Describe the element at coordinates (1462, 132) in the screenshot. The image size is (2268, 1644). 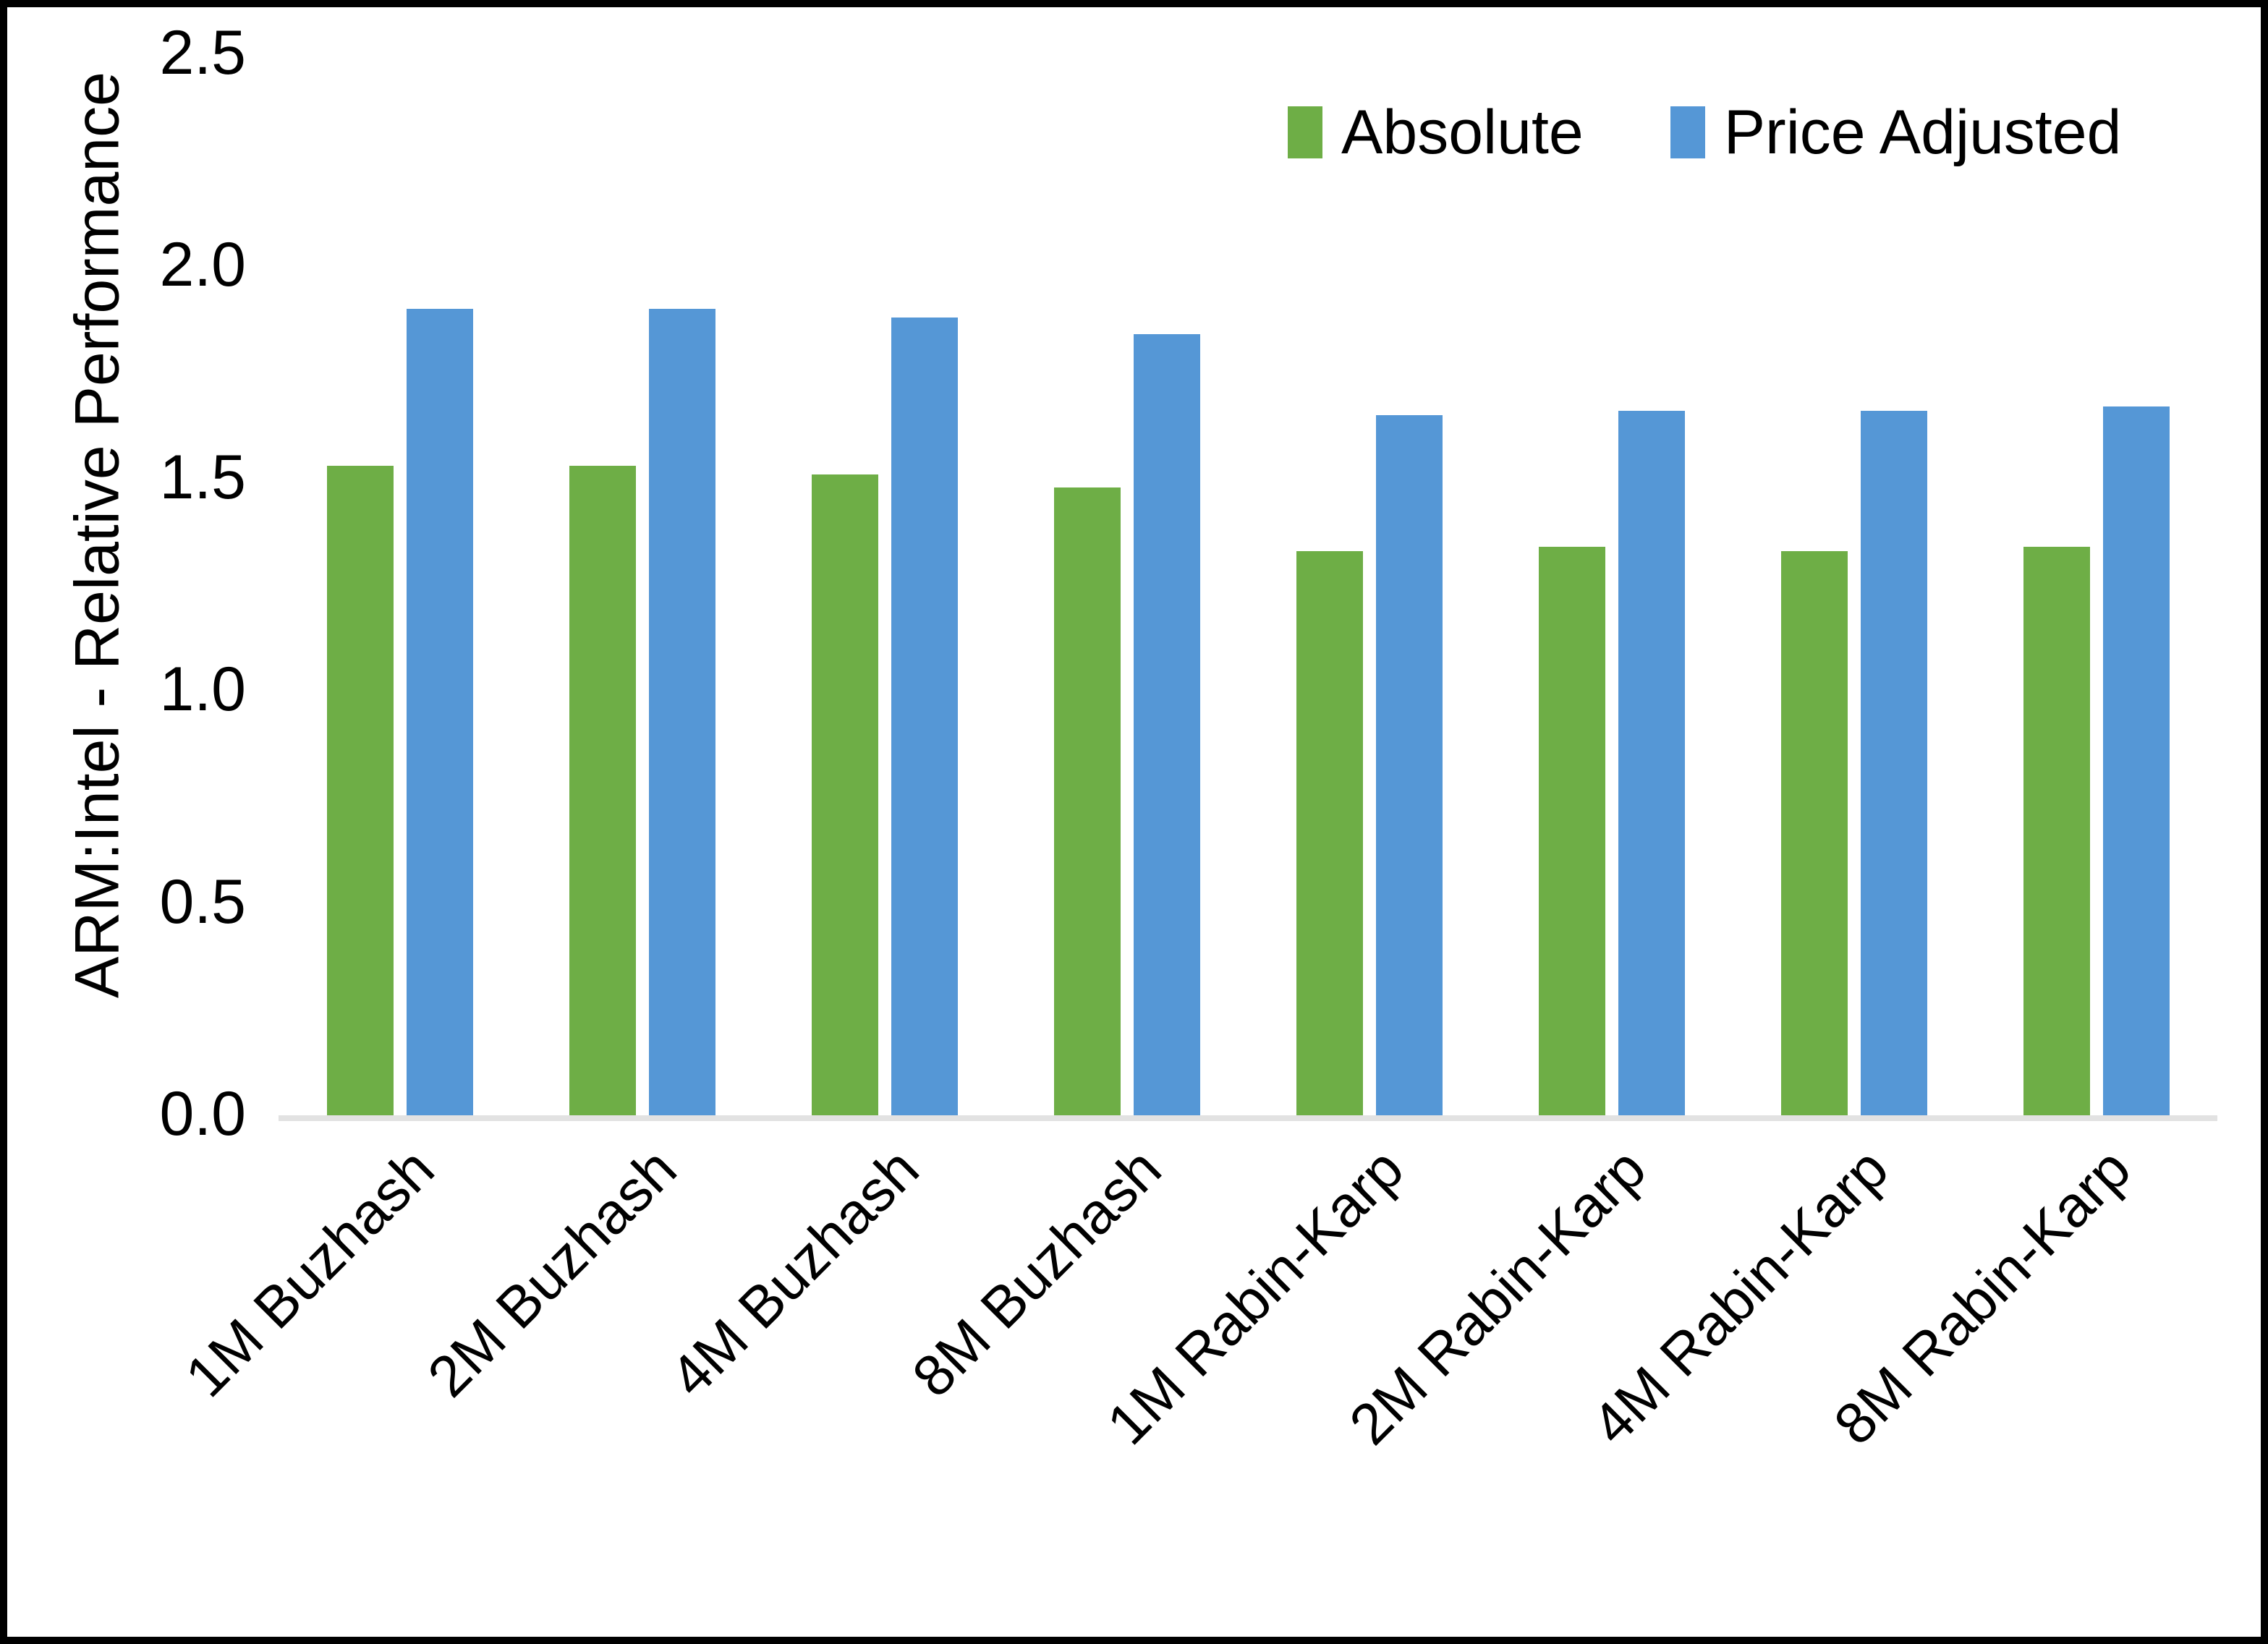
I see `legend-label: Absolute` at that location.